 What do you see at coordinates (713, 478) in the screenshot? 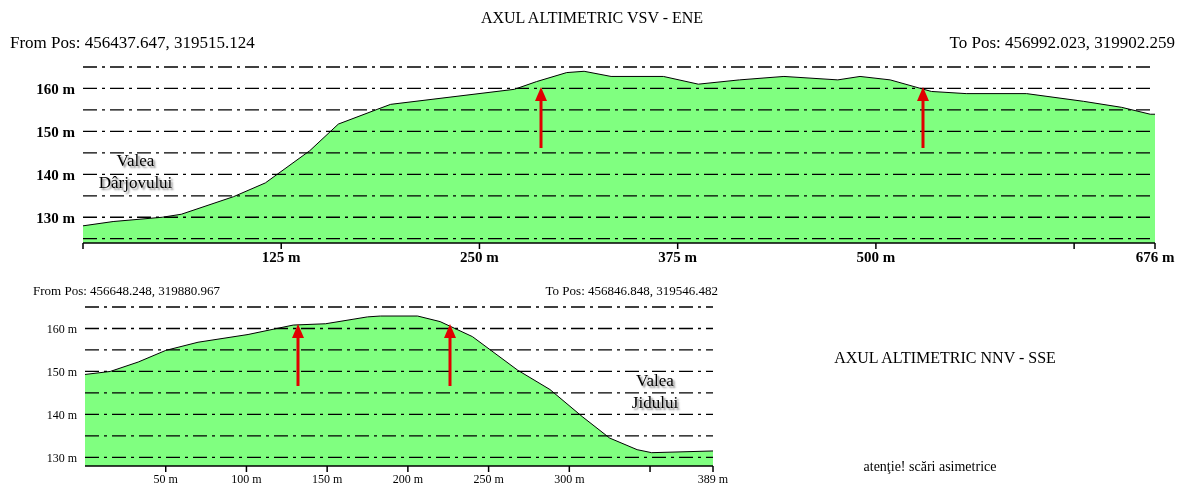
I see `x-tick-label: 389 m` at bounding box center [713, 478].